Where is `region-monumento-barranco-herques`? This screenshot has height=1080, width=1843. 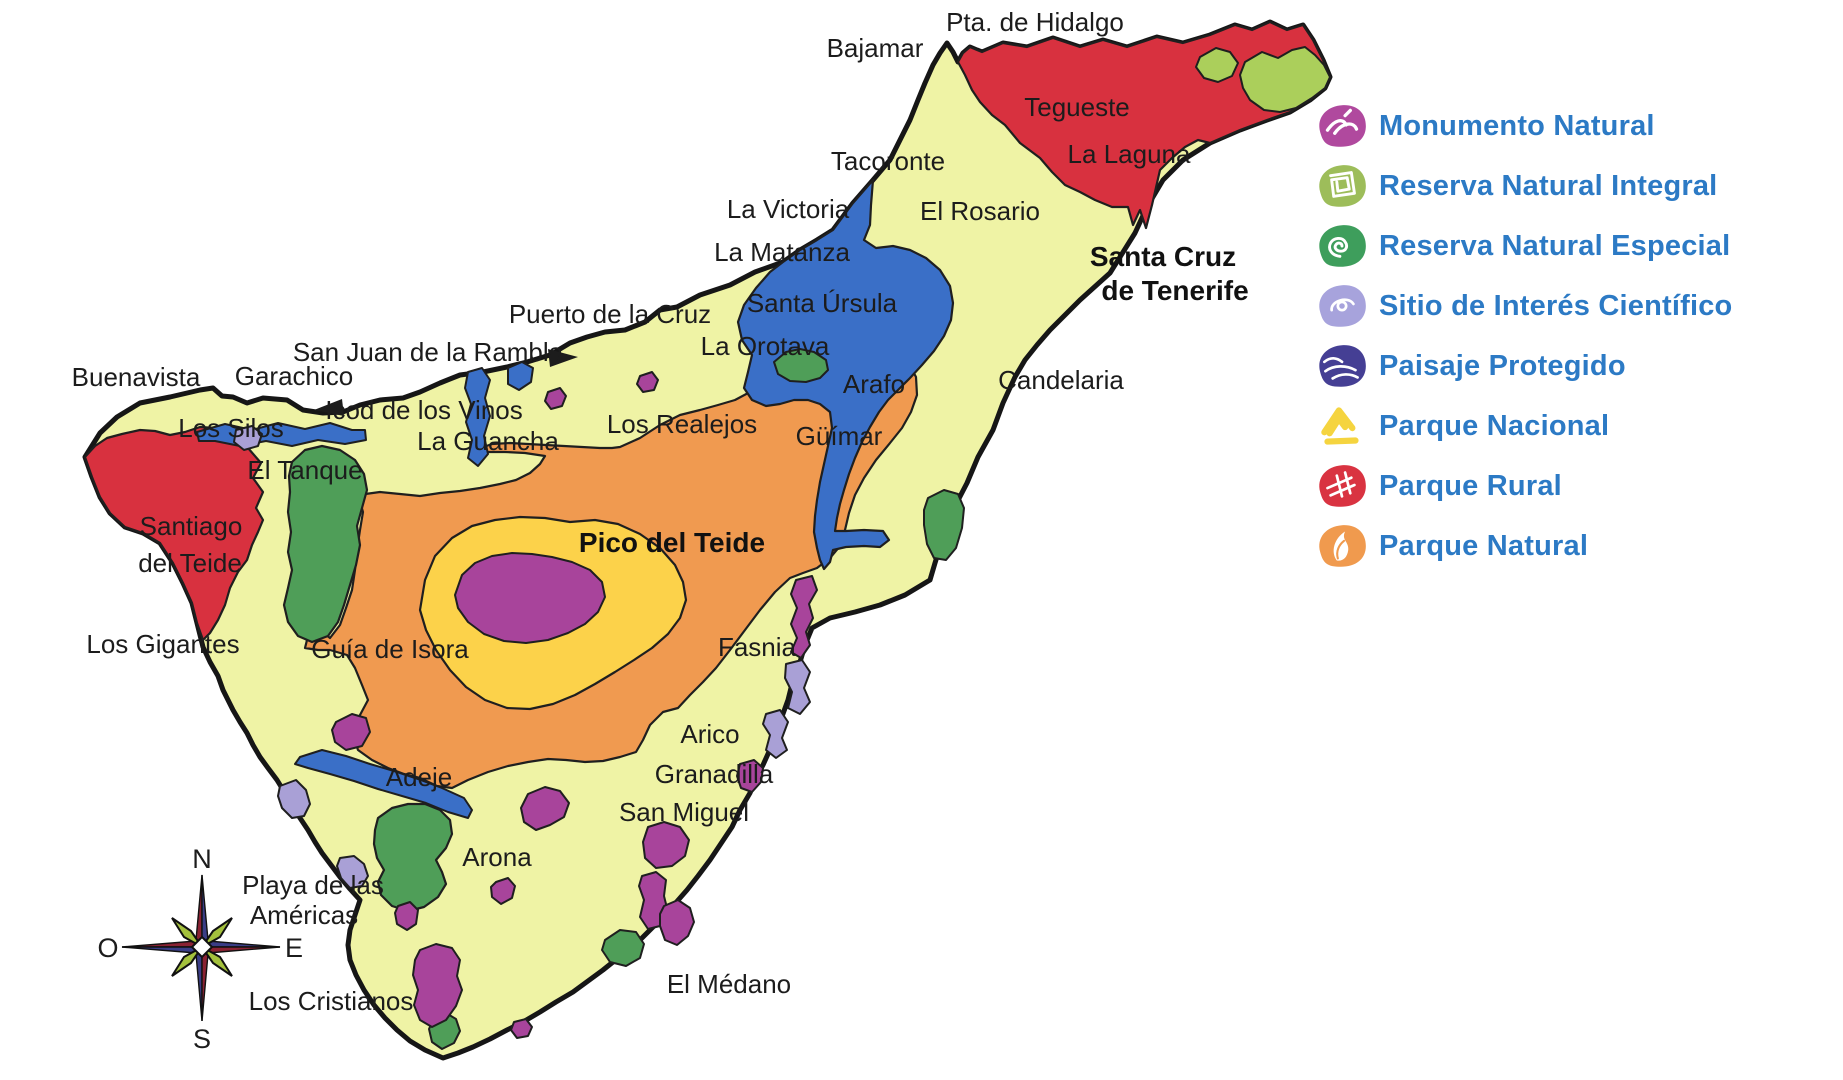
region-monumento-barranco-herques is located at coordinates (804, 617).